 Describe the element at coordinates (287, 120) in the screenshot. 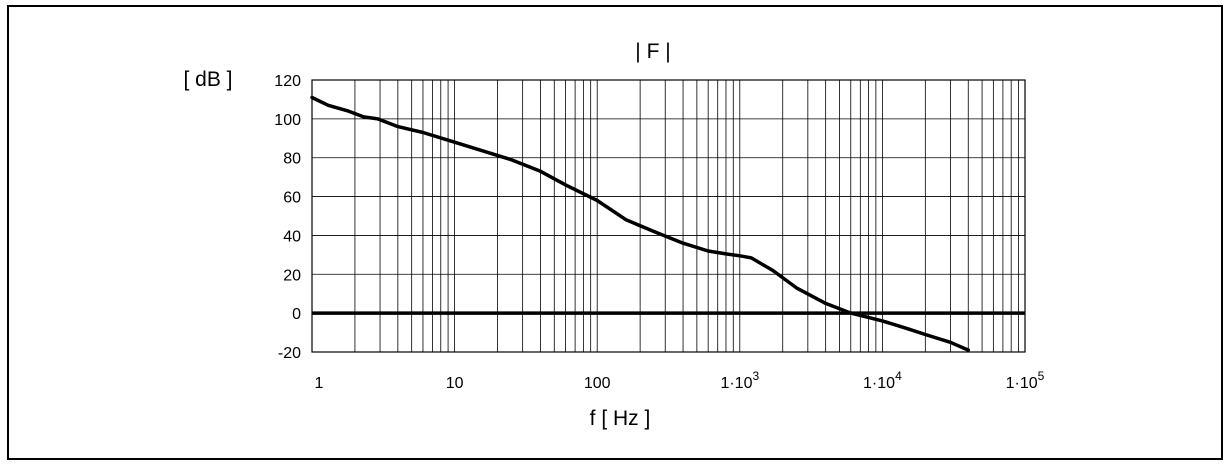

I see `y-tick-label: 100` at that location.